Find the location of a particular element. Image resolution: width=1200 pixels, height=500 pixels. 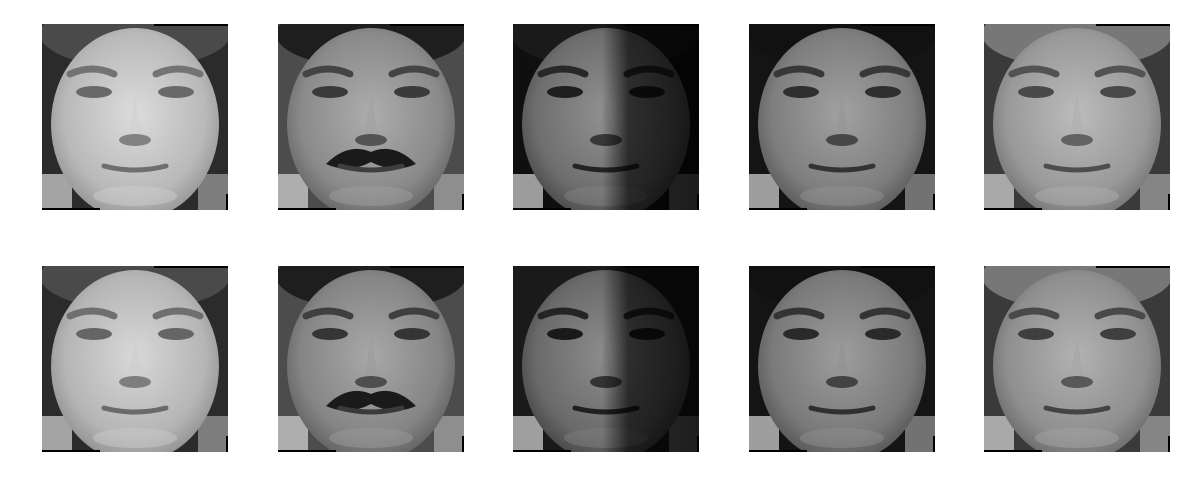

face-image-r1-c1 is located at coordinates (135, 117).